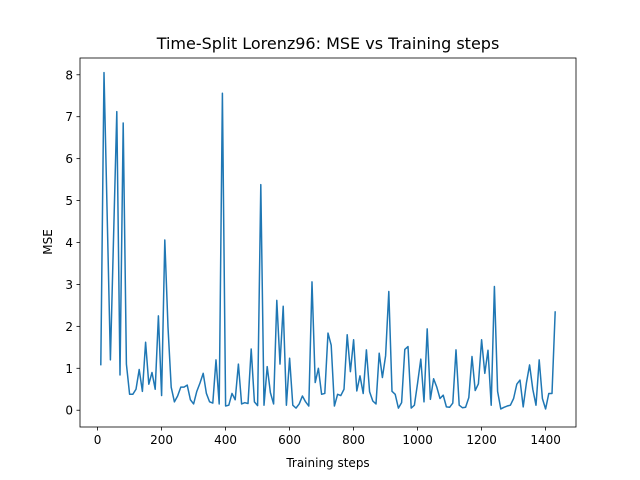 Image resolution: width=640 pixels, height=480 pixels. What do you see at coordinates (69, 243) in the screenshot?
I see `y-tick-label: 4` at bounding box center [69, 243].